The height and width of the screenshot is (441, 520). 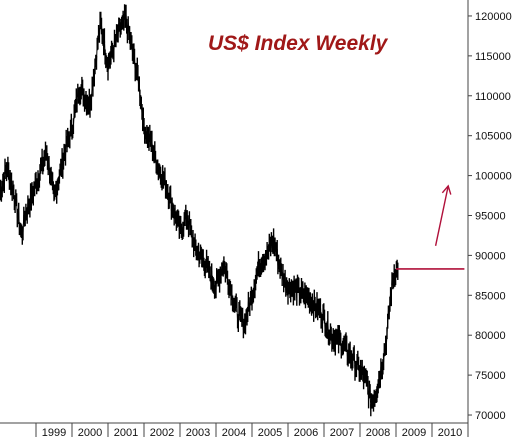 I want to click on projection-arrow-shaft, so click(x=441, y=215).